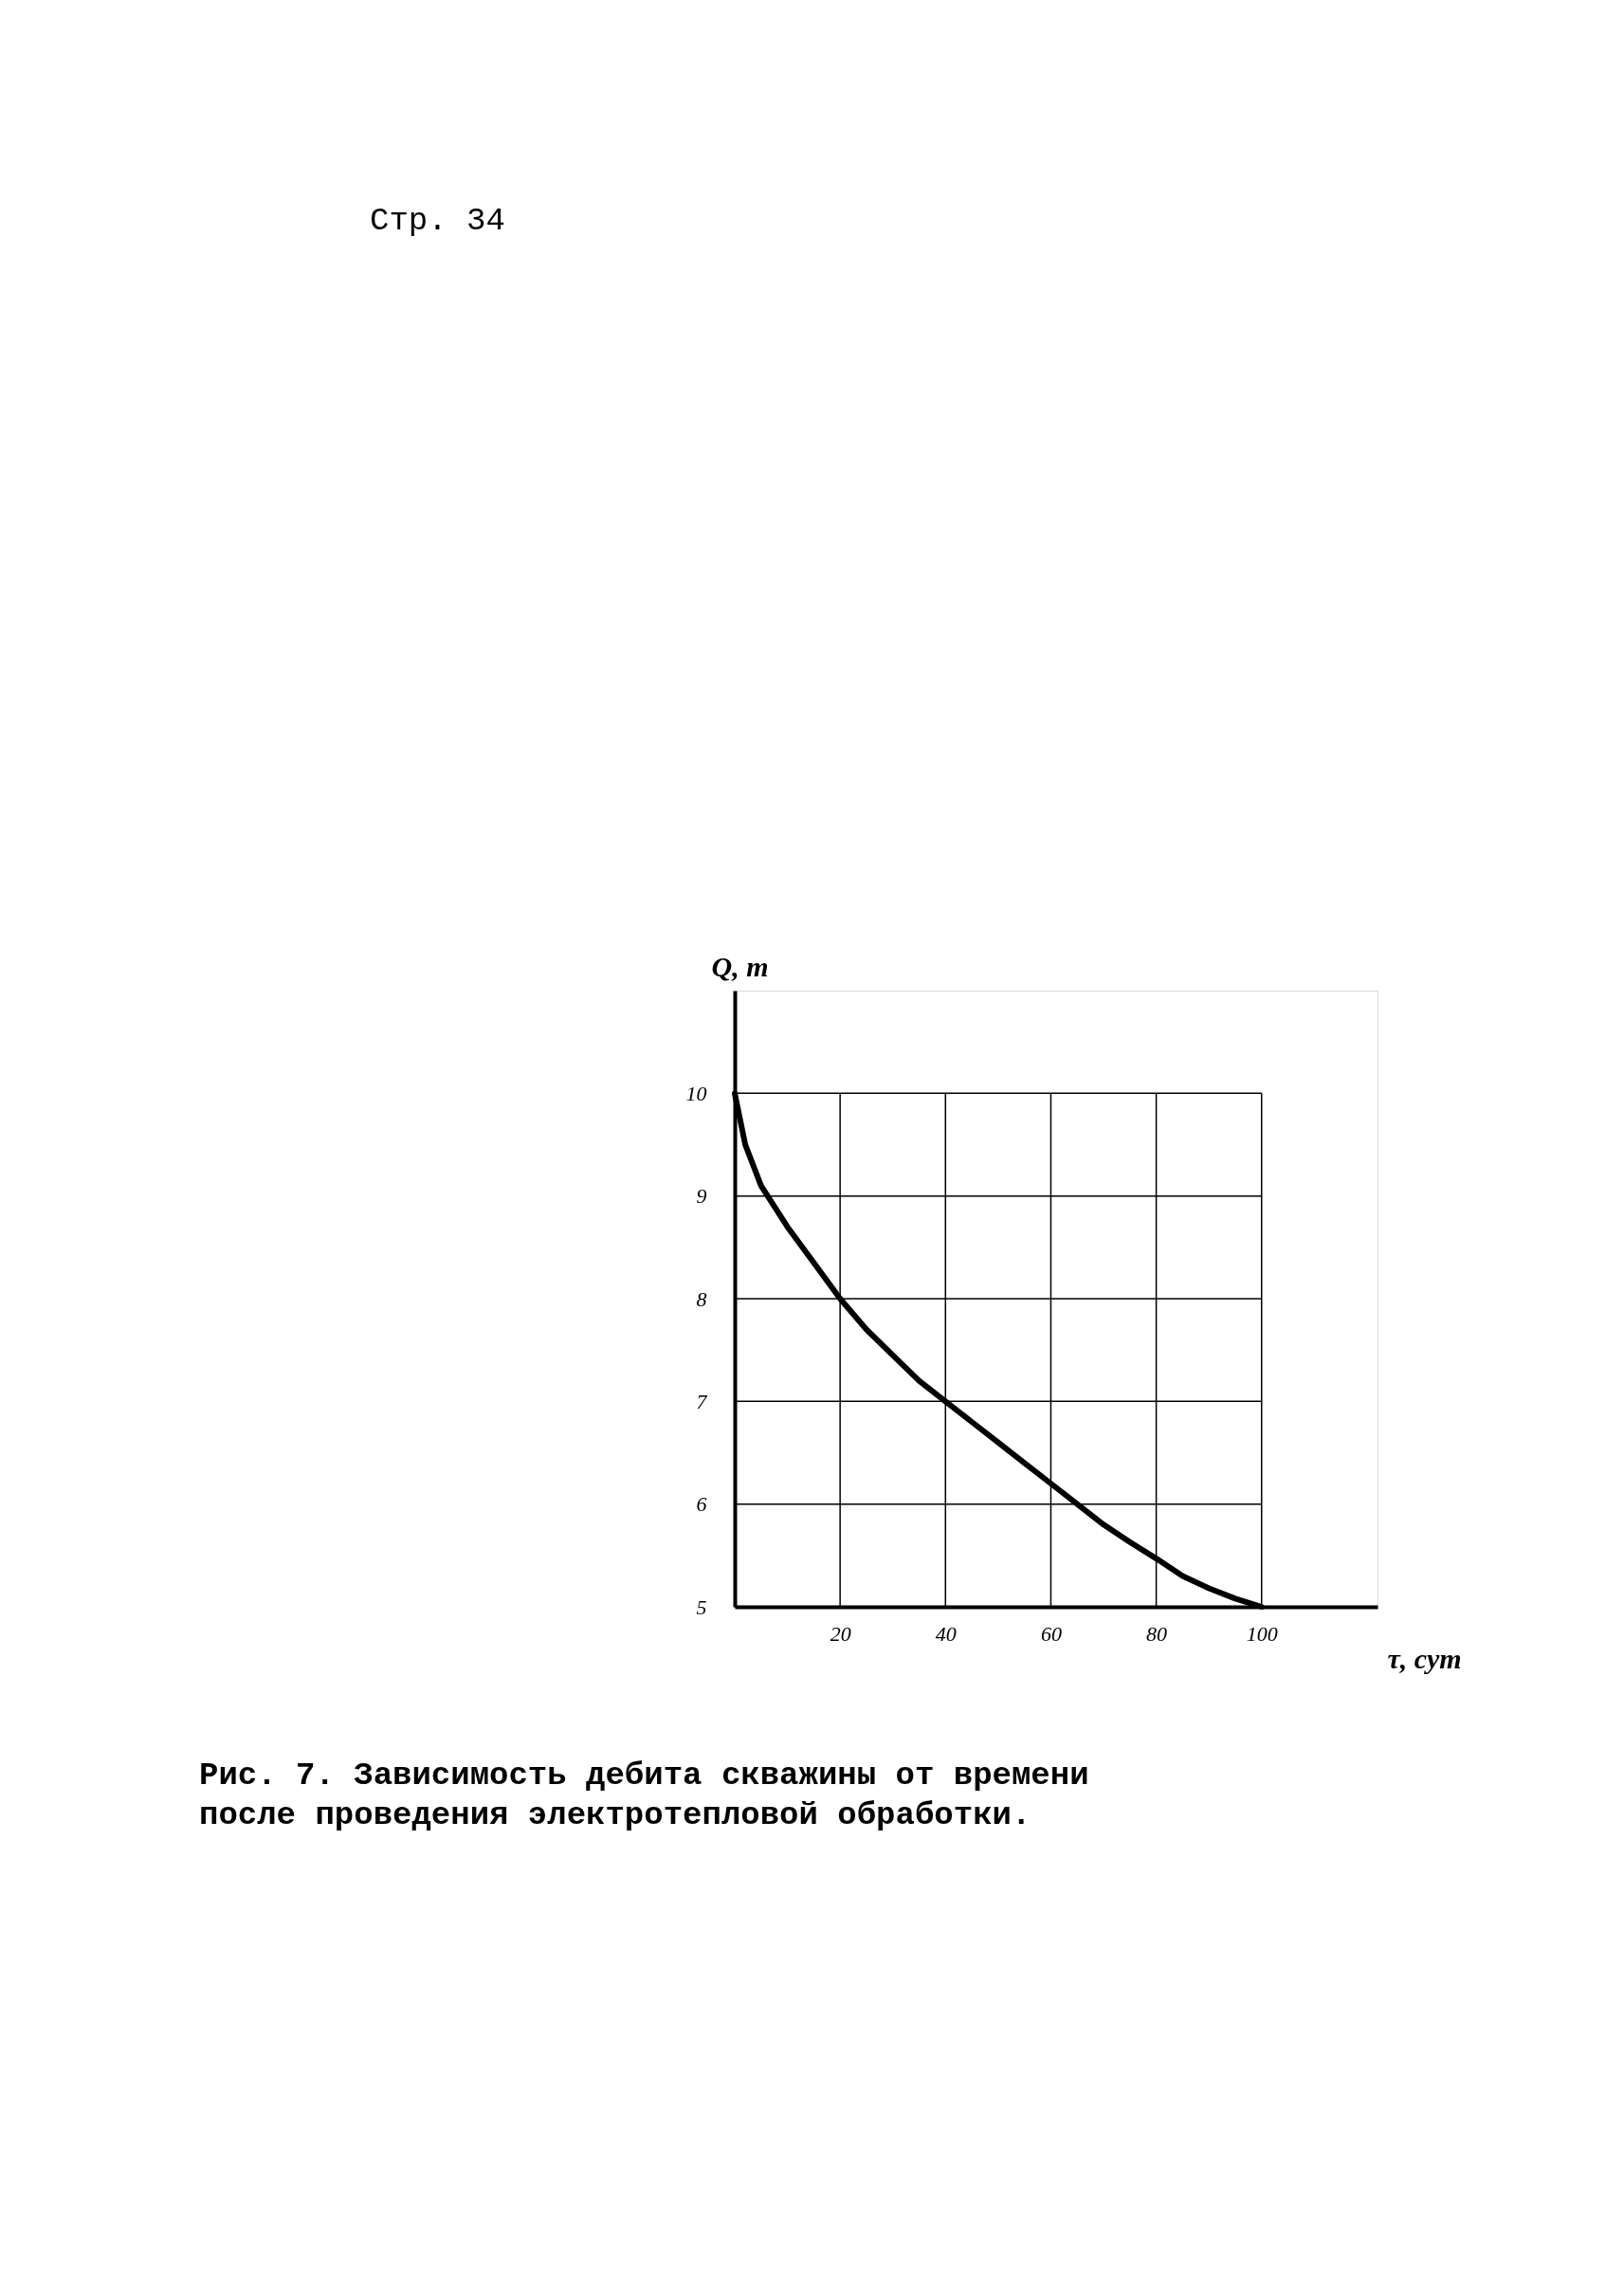 This screenshot has height=2295, width=1624. What do you see at coordinates (840, 1634) in the screenshot?
I see `x-tick-label: 20` at bounding box center [840, 1634].